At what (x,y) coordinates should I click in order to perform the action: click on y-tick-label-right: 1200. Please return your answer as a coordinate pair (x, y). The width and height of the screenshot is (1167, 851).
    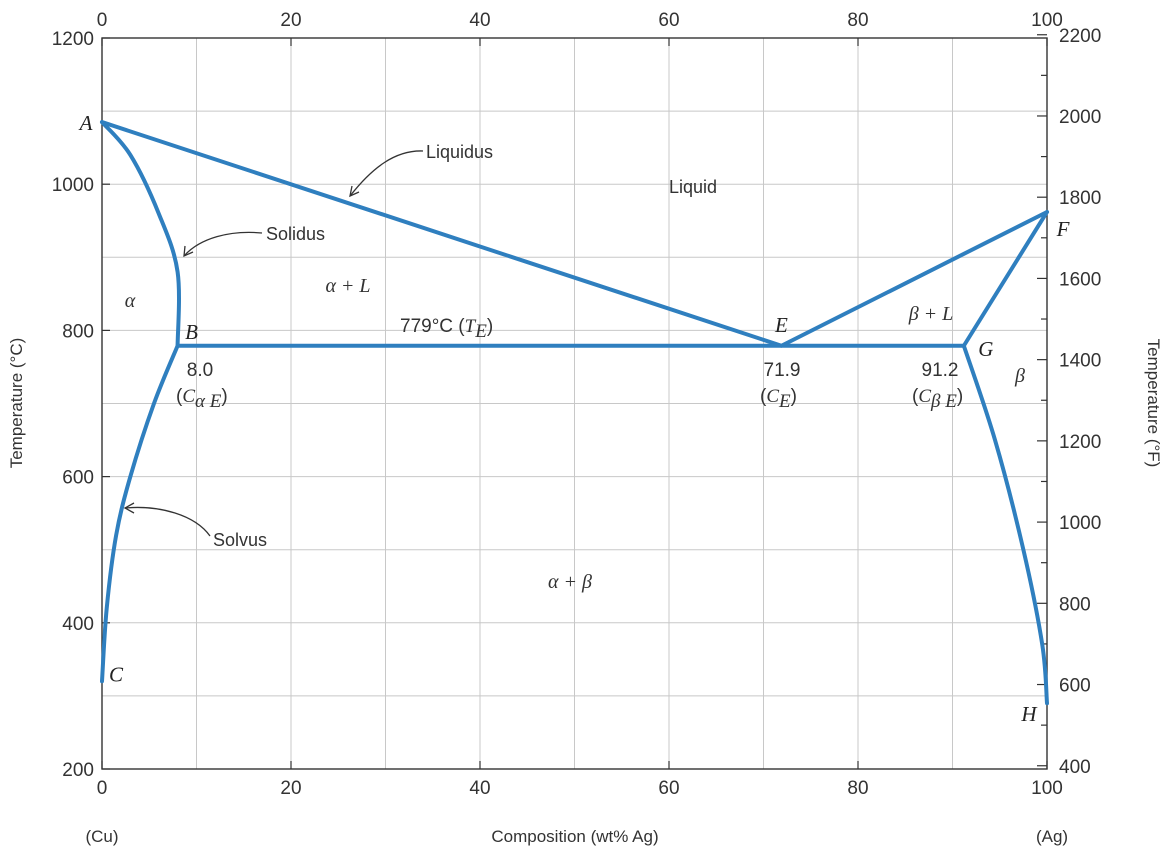
    Looking at the image, I should click on (1080, 442).